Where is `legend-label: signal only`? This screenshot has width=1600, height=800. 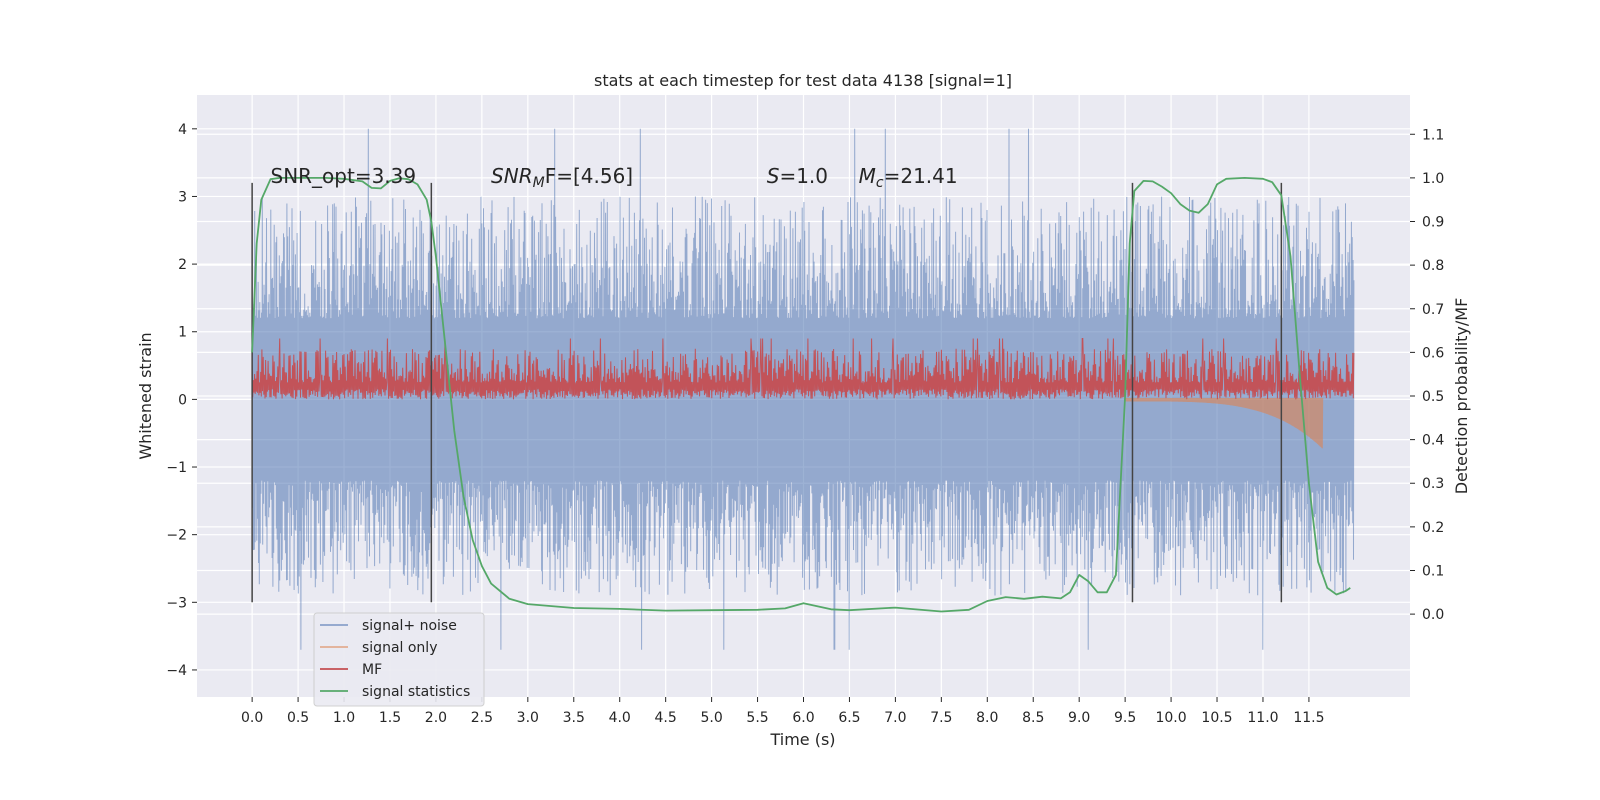 legend-label: signal only is located at coordinates (399, 648).